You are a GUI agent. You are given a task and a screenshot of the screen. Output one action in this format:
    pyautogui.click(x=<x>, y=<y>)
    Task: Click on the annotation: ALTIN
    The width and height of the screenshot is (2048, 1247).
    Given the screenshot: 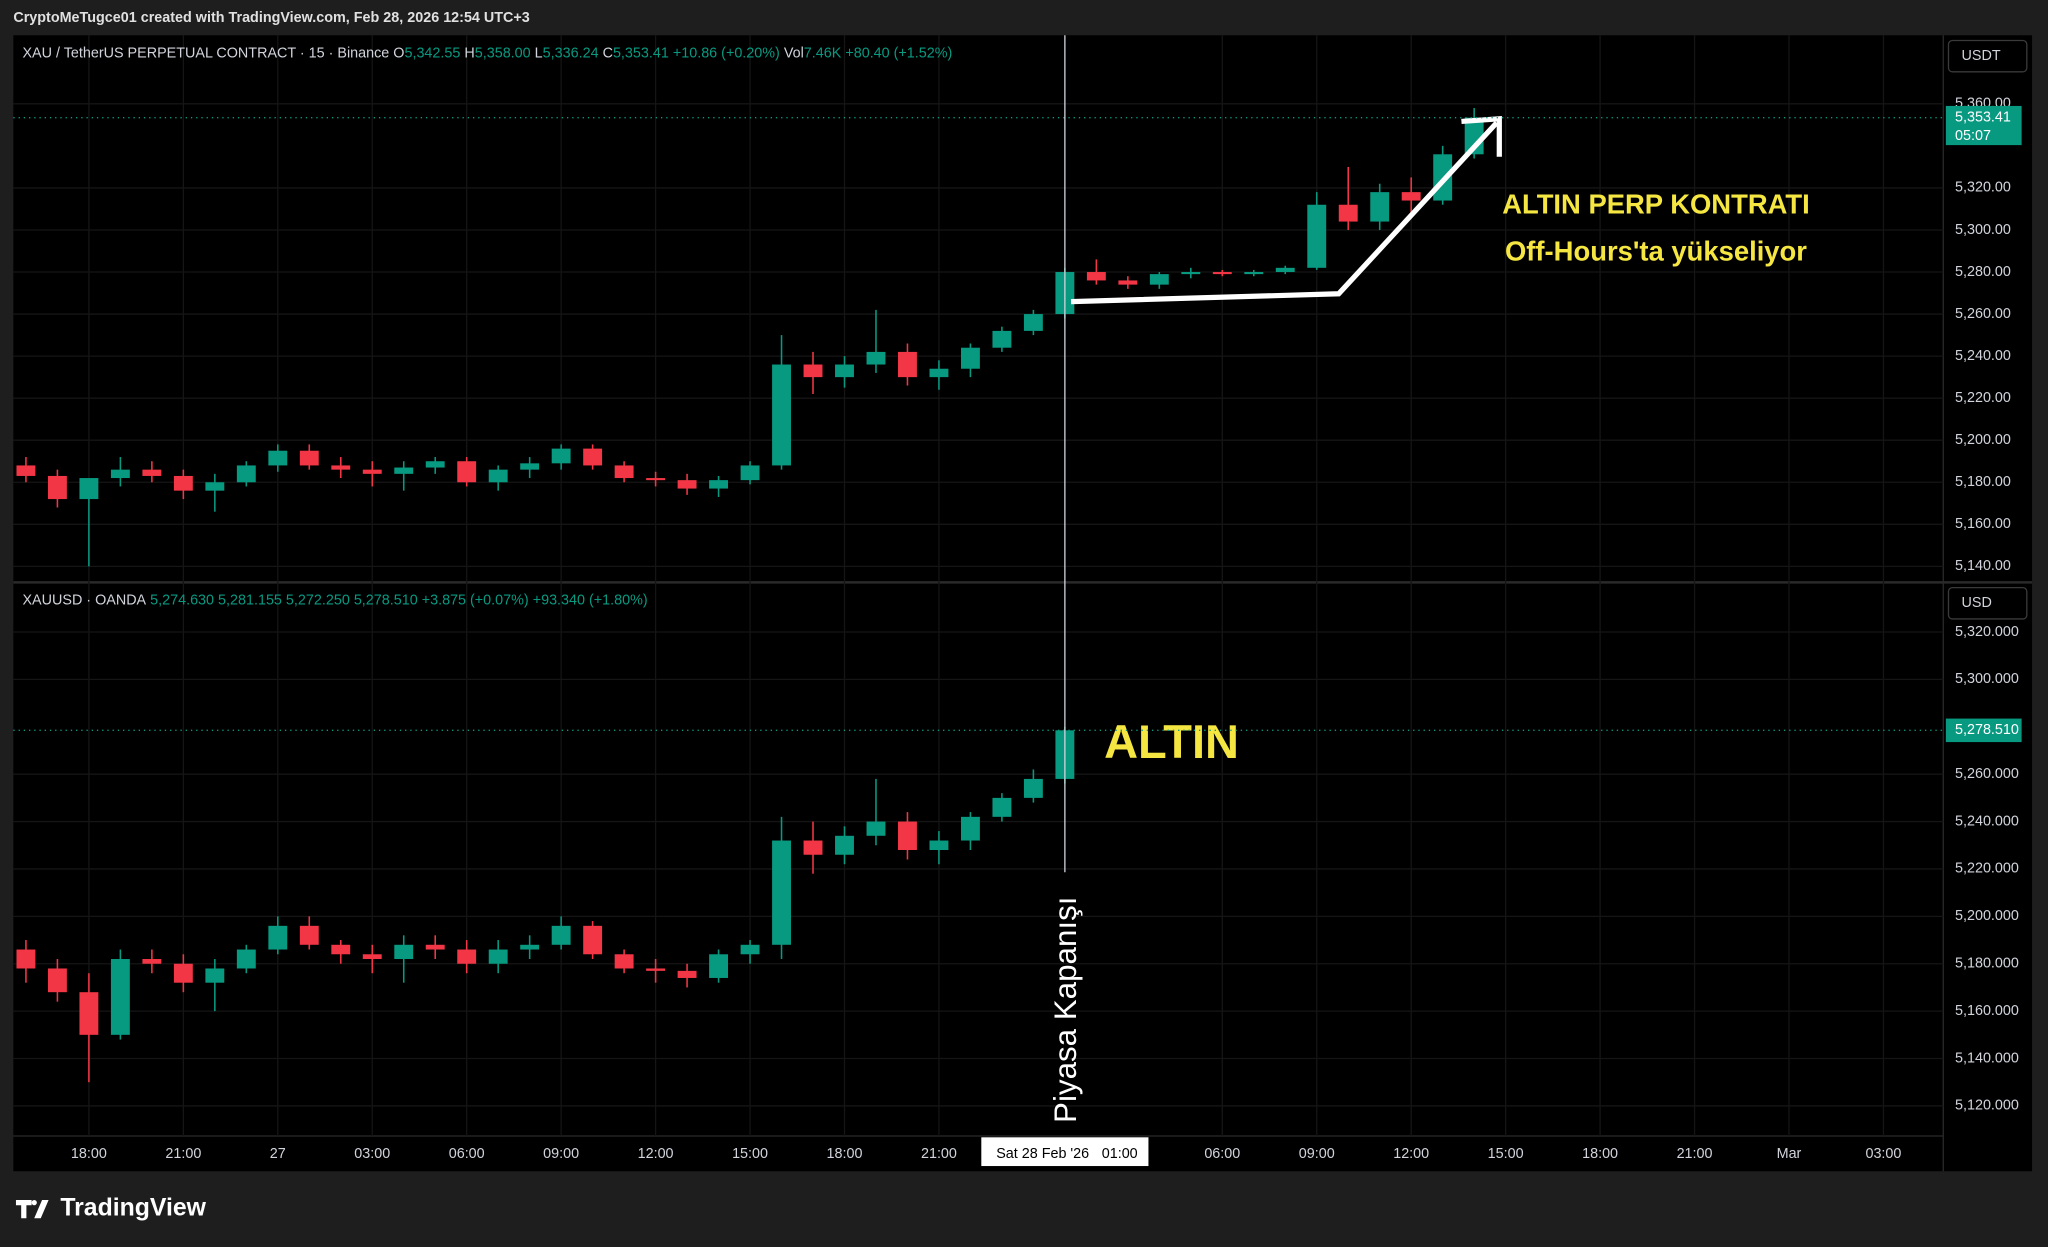 What is the action you would take?
    pyautogui.click(x=1171, y=741)
    